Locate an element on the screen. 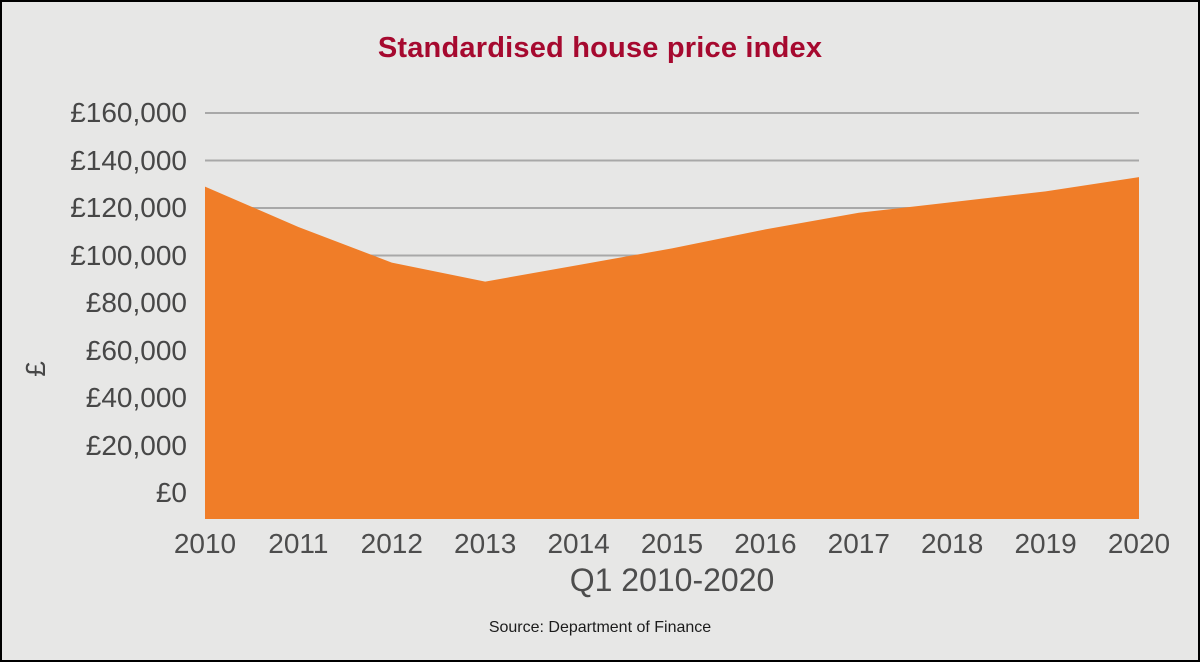  y-tick-label: £0 is located at coordinates (171, 492).